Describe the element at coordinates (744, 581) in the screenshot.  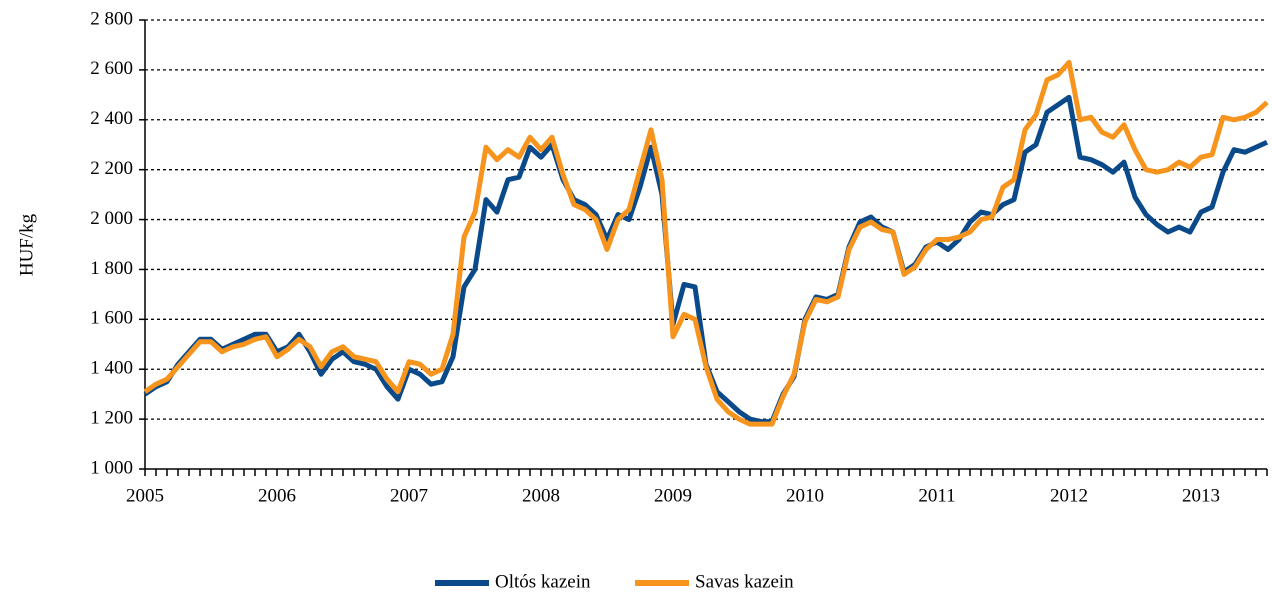
I see `legend-label: Savas kazein` at that location.